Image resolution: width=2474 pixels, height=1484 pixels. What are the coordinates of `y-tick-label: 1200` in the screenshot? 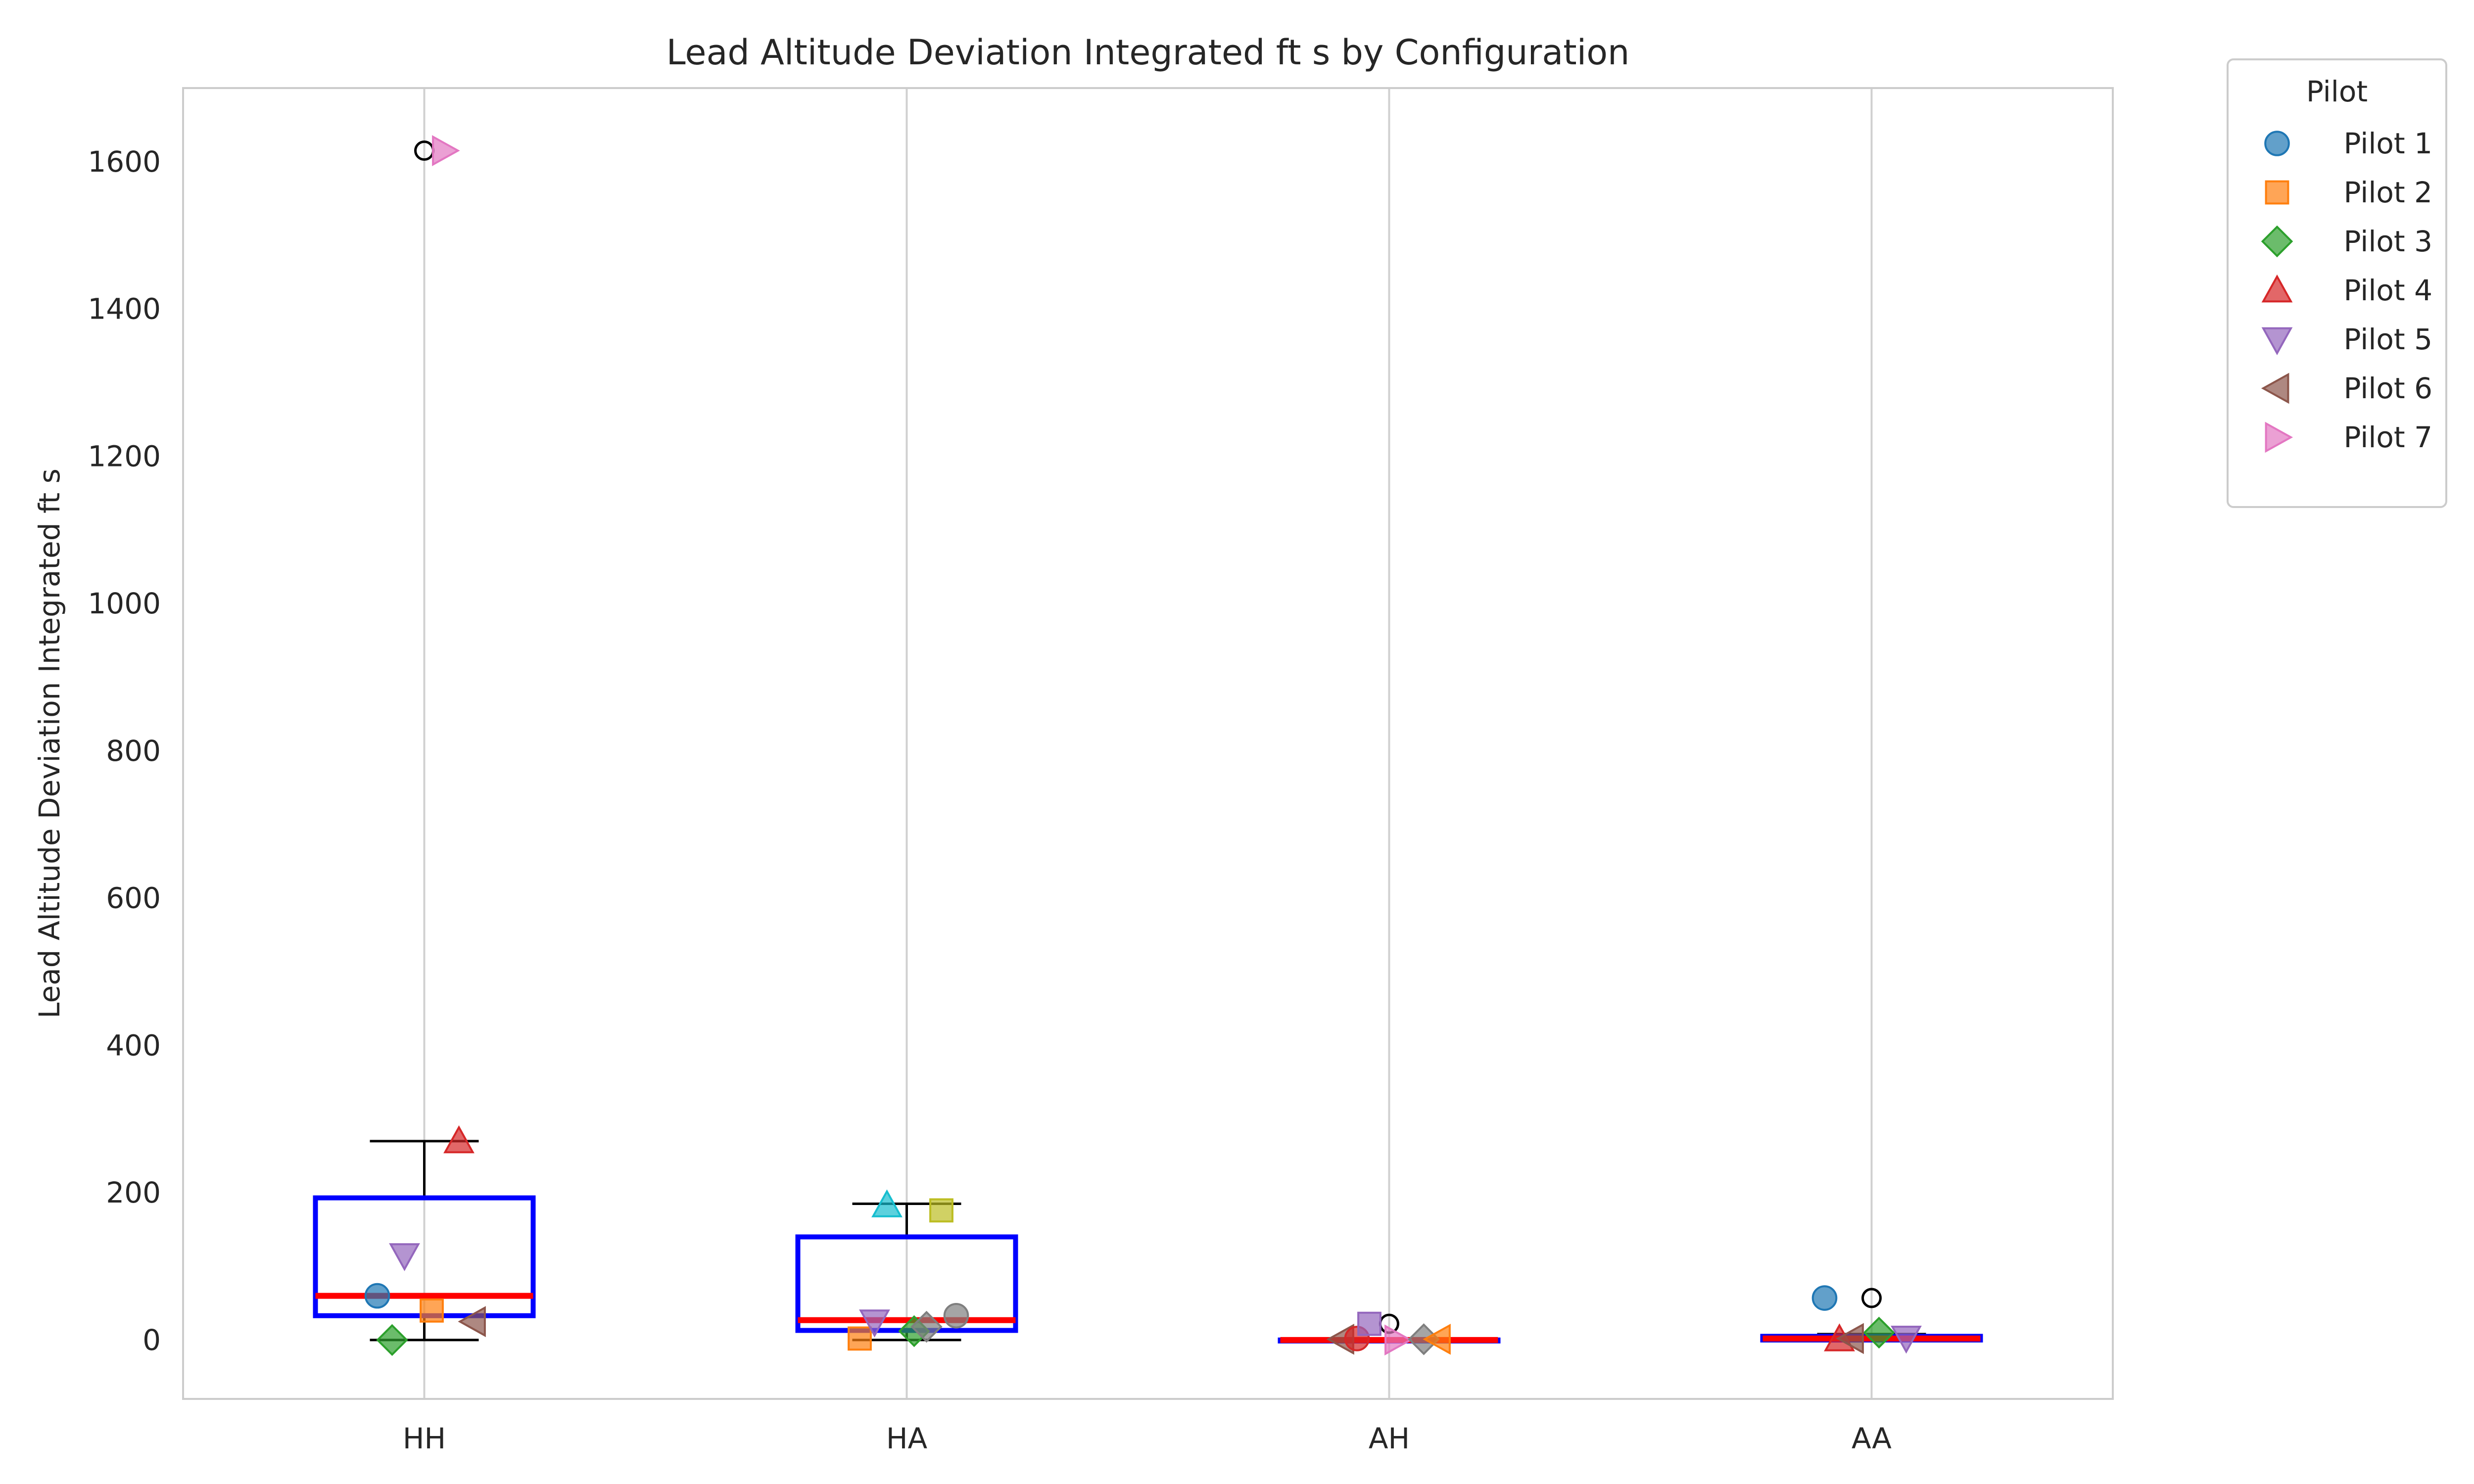 It's located at (125, 456).